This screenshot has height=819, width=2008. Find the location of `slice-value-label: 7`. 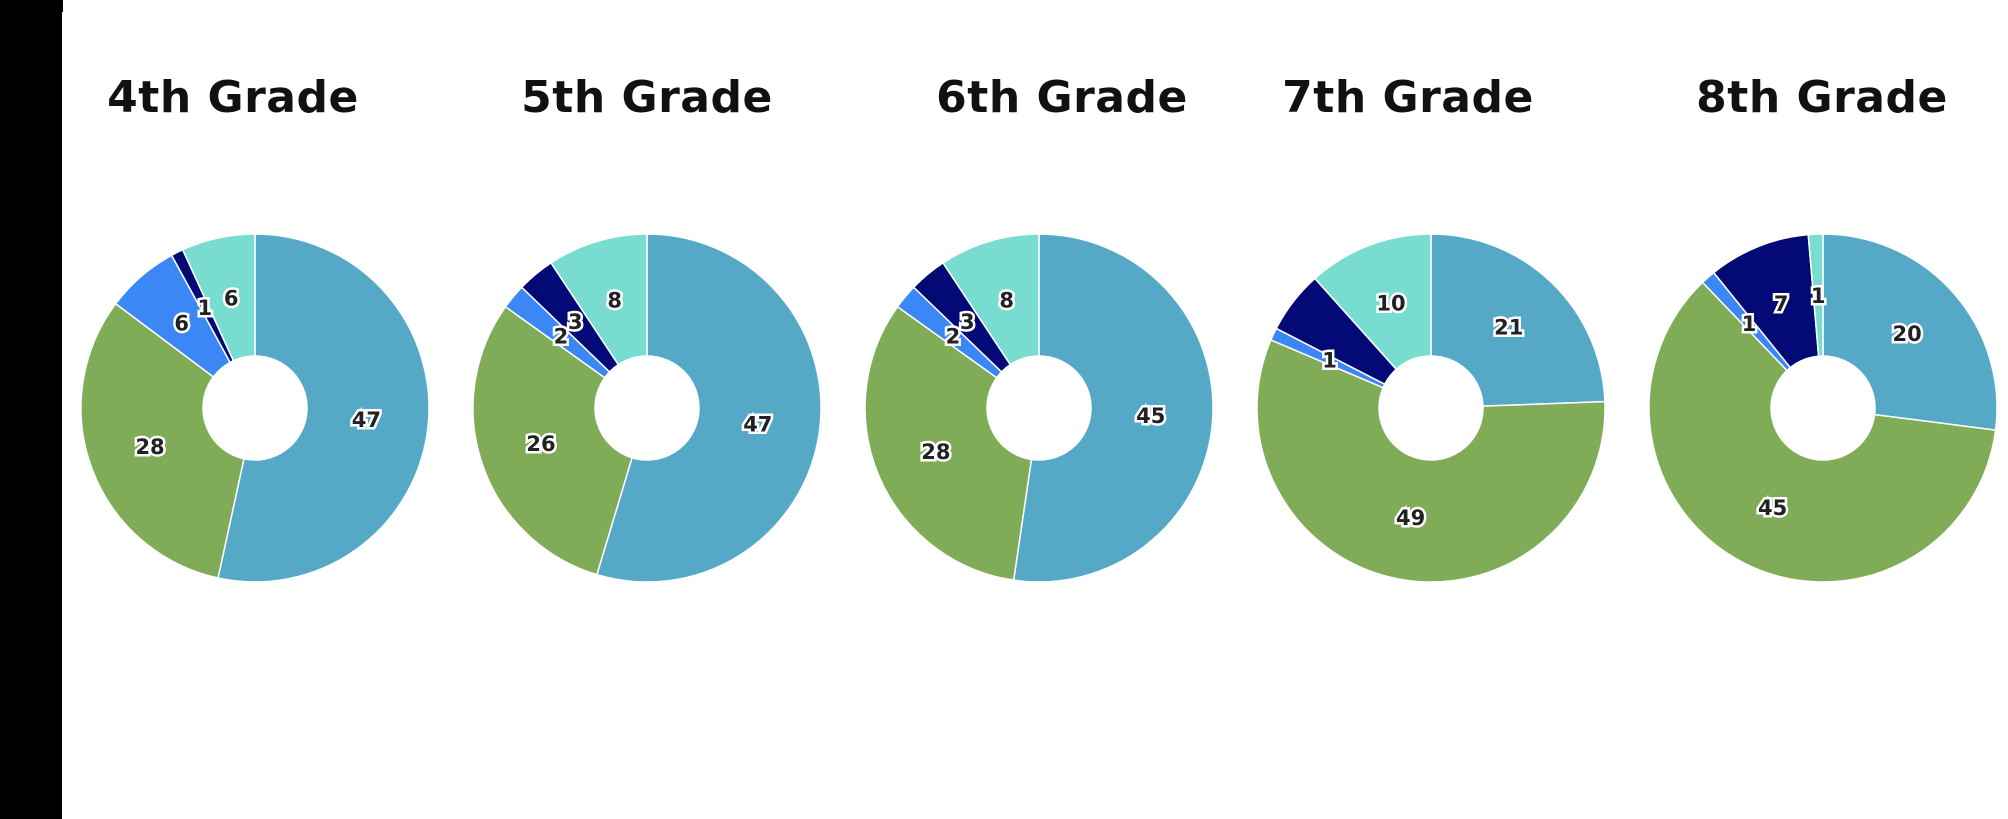

slice-value-label: 7 is located at coordinates (1781, 304).